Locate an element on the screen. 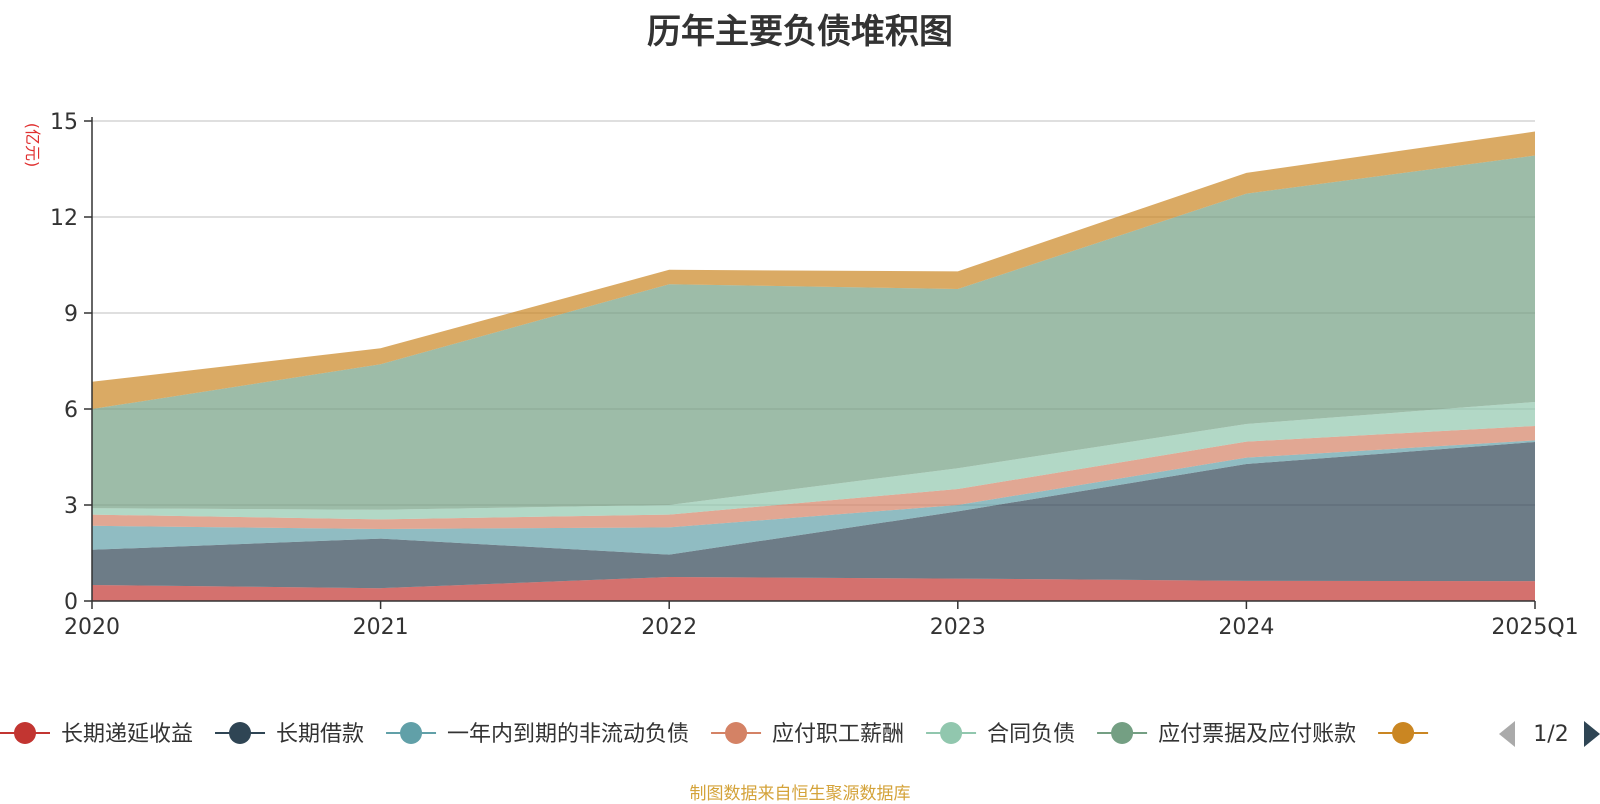  data-source-note: 制图数据来自恒生聚源数据库 is located at coordinates (800, 794).